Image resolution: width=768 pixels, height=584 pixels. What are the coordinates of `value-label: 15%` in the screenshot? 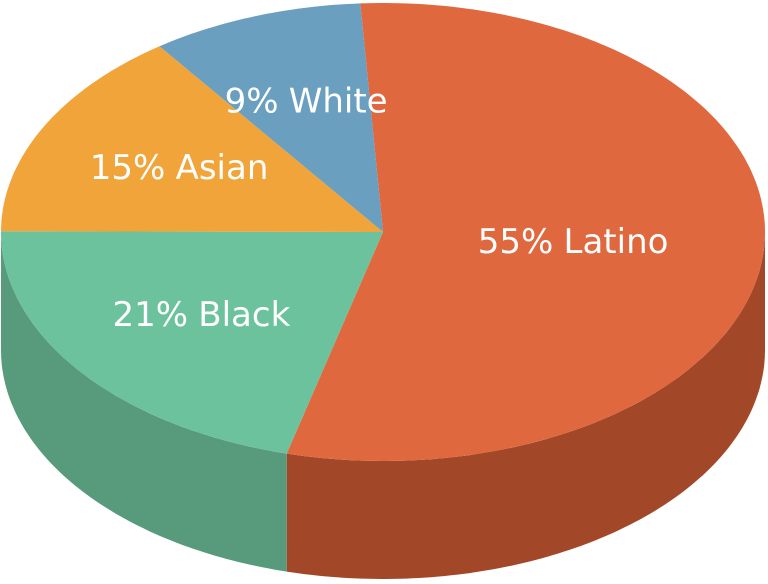 It's located at (128, 168).